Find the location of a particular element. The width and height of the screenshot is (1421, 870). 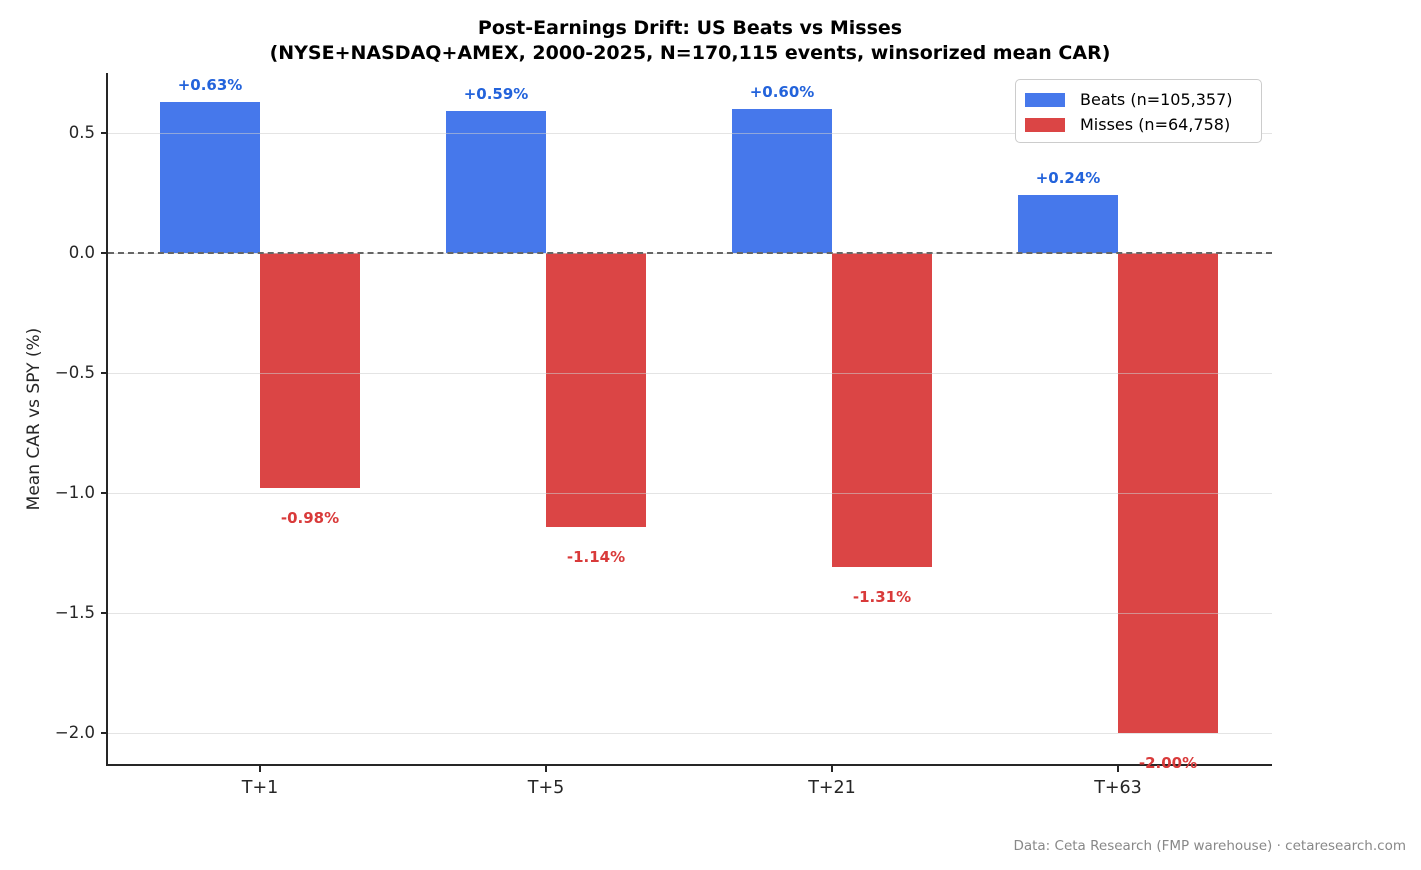

y-tick-label: −2.0 is located at coordinates (74, 732).